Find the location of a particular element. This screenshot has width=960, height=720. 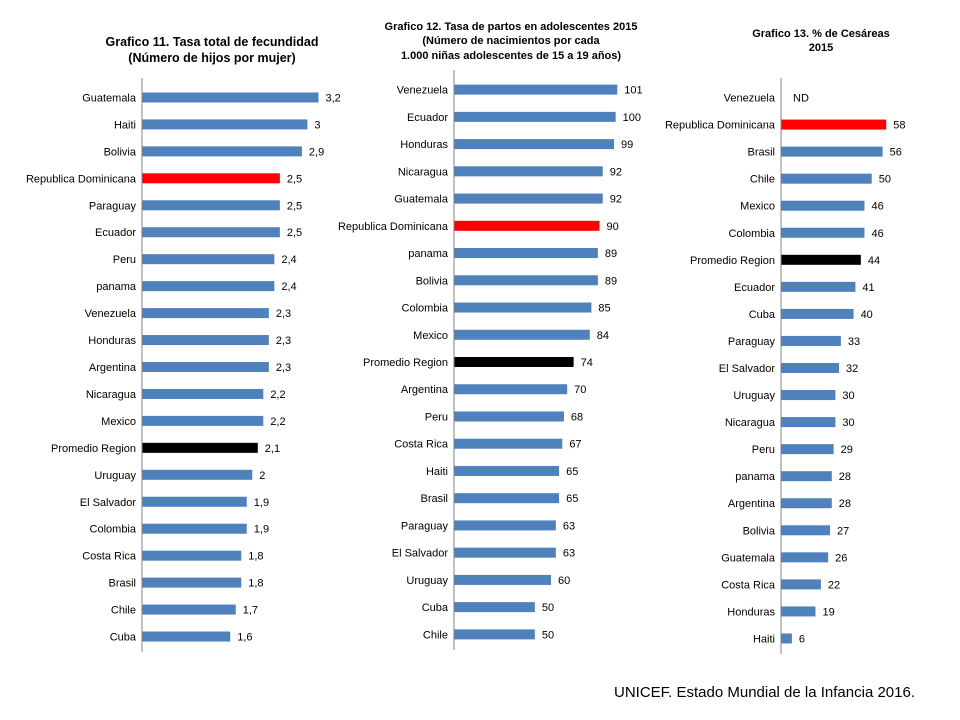

data-label: 92 is located at coordinates (616, 172).